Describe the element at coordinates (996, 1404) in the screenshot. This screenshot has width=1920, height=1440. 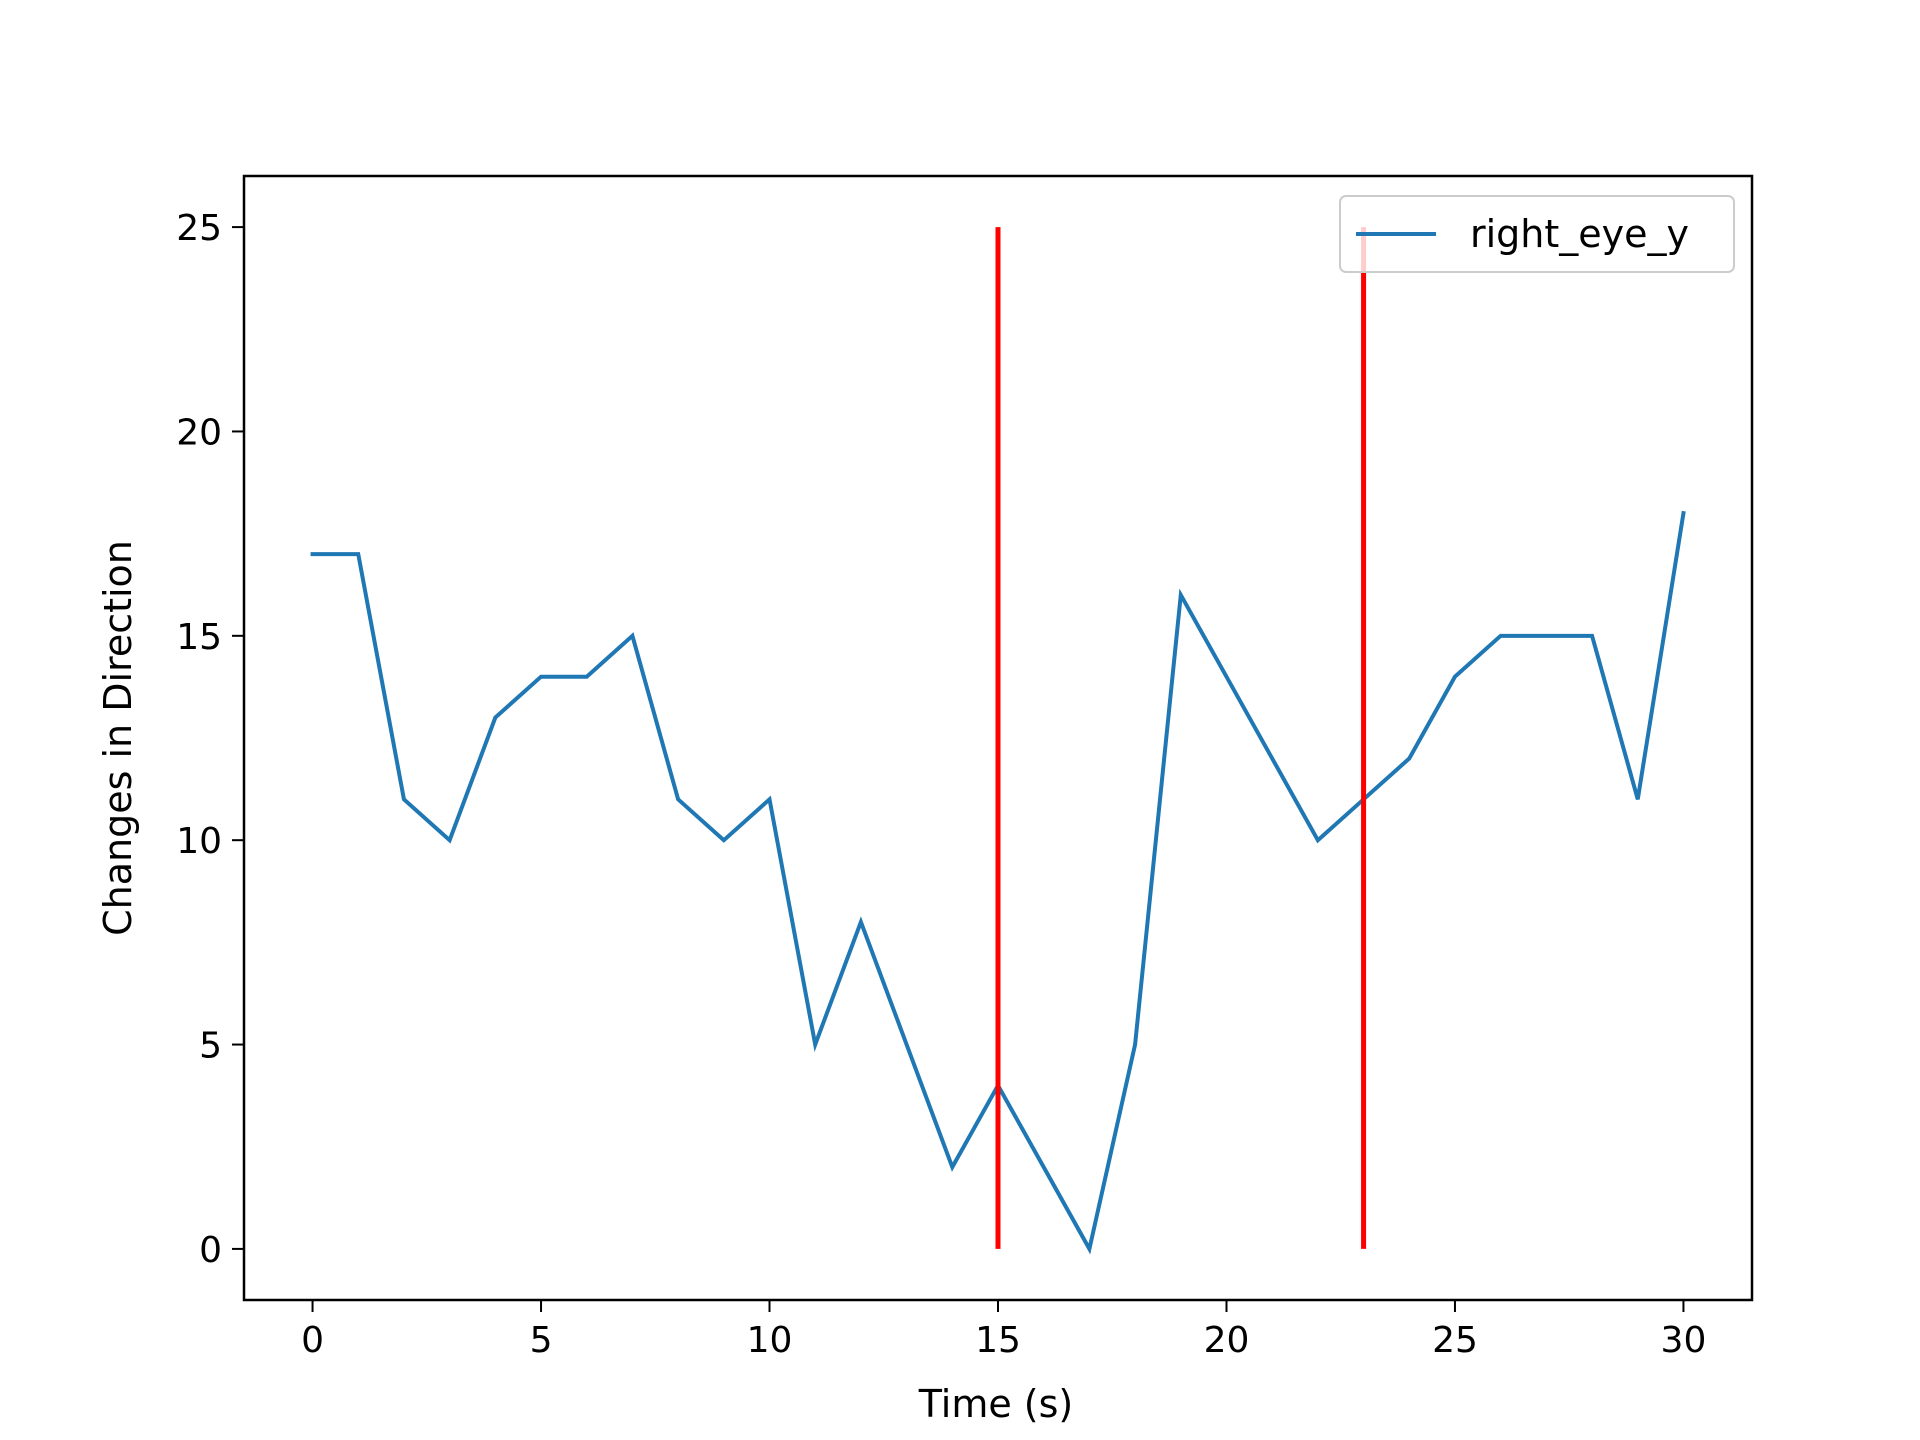
I see `x-axis-label: Time (s)` at that location.